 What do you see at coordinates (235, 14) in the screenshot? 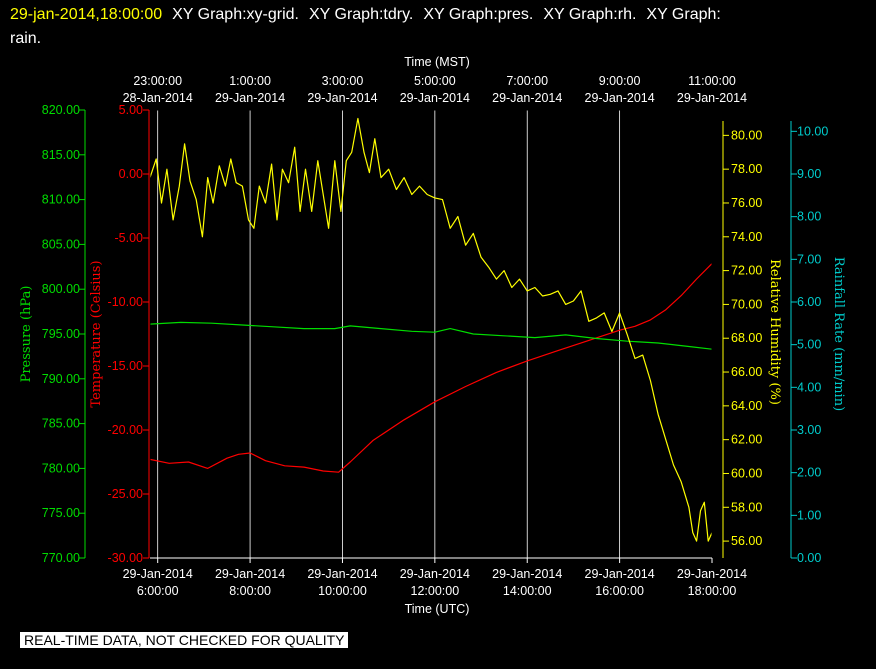
I see `title-xy-grid: XY Graph:xy-grid.` at bounding box center [235, 14].